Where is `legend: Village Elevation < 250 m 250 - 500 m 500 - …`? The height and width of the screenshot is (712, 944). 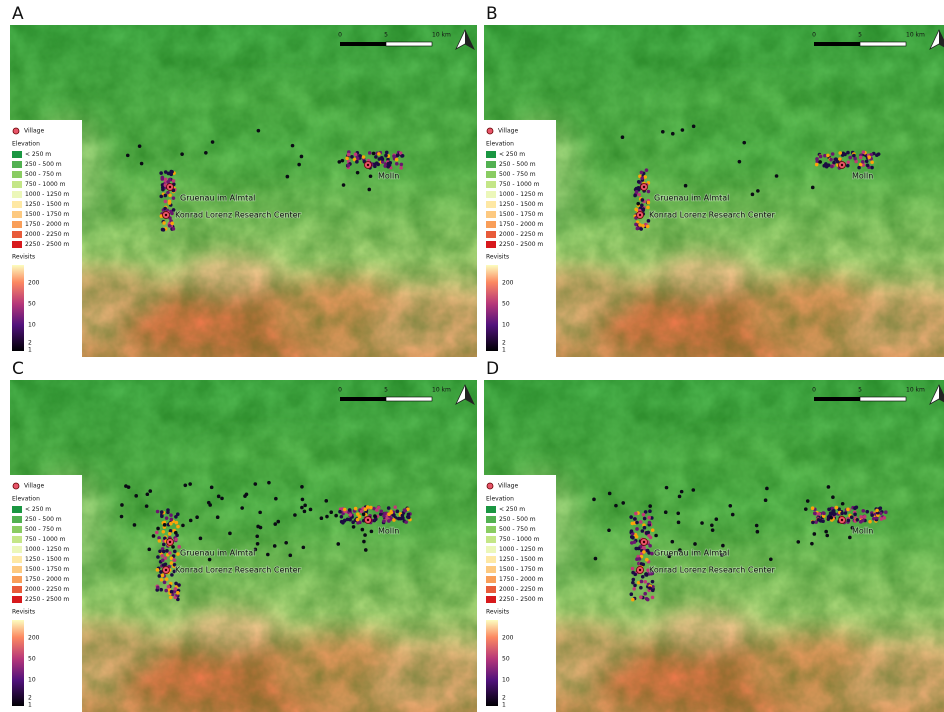
legend: Village Elevation < 250 m 250 - 500 m 500 - … is located at coordinates (520, 238).